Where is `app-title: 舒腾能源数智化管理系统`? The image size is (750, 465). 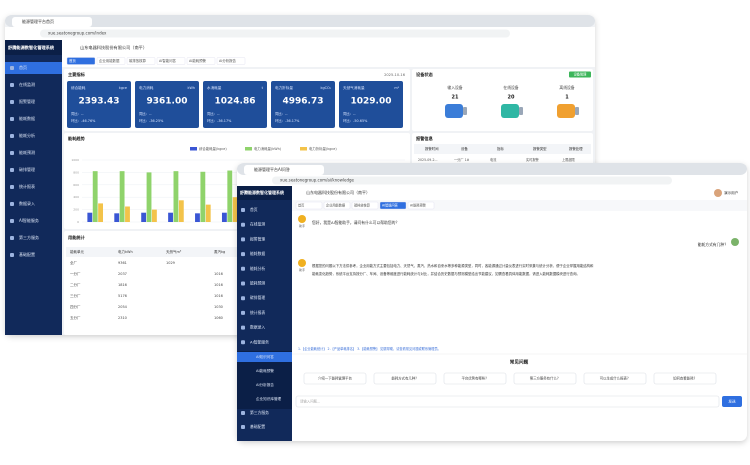
app-title: 舒腾能源数智化管理系统 is located at coordinates (31, 47).